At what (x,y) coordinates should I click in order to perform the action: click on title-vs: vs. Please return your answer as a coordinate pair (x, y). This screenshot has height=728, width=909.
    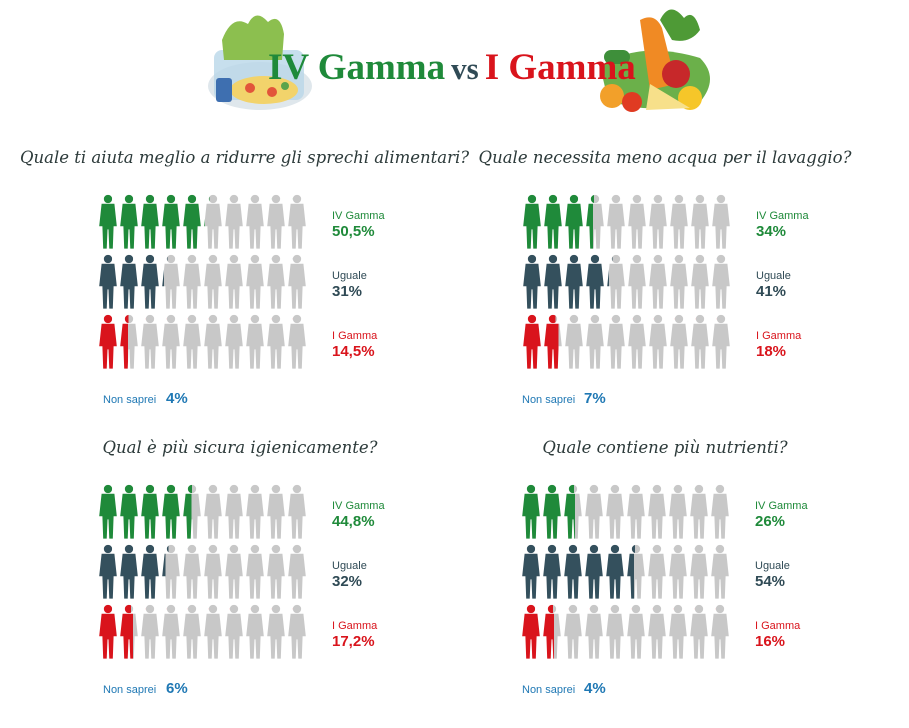
    Looking at the image, I should click on (465, 68).